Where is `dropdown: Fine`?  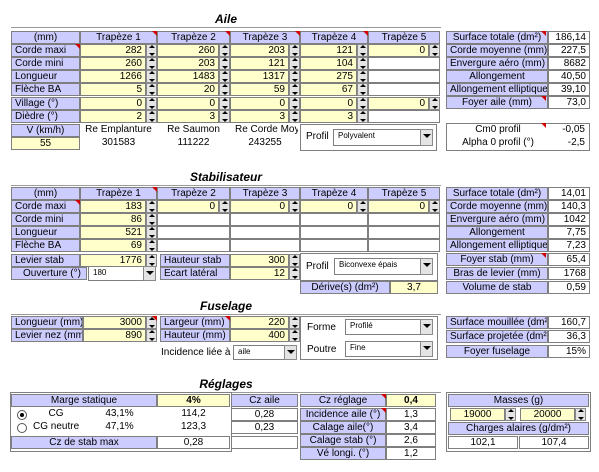 dropdown: Fine is located at coordinates (389, 349).